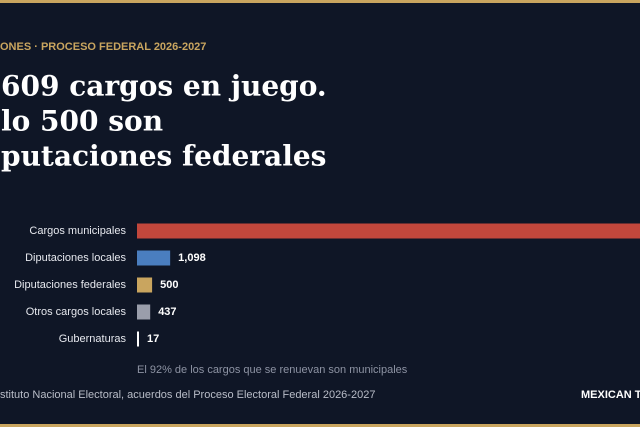 The image size is (640, 427). Describe the element at coordinates (164, 86) in the screenshot. I see `title-line: 609 cargos en juego.` at that location.